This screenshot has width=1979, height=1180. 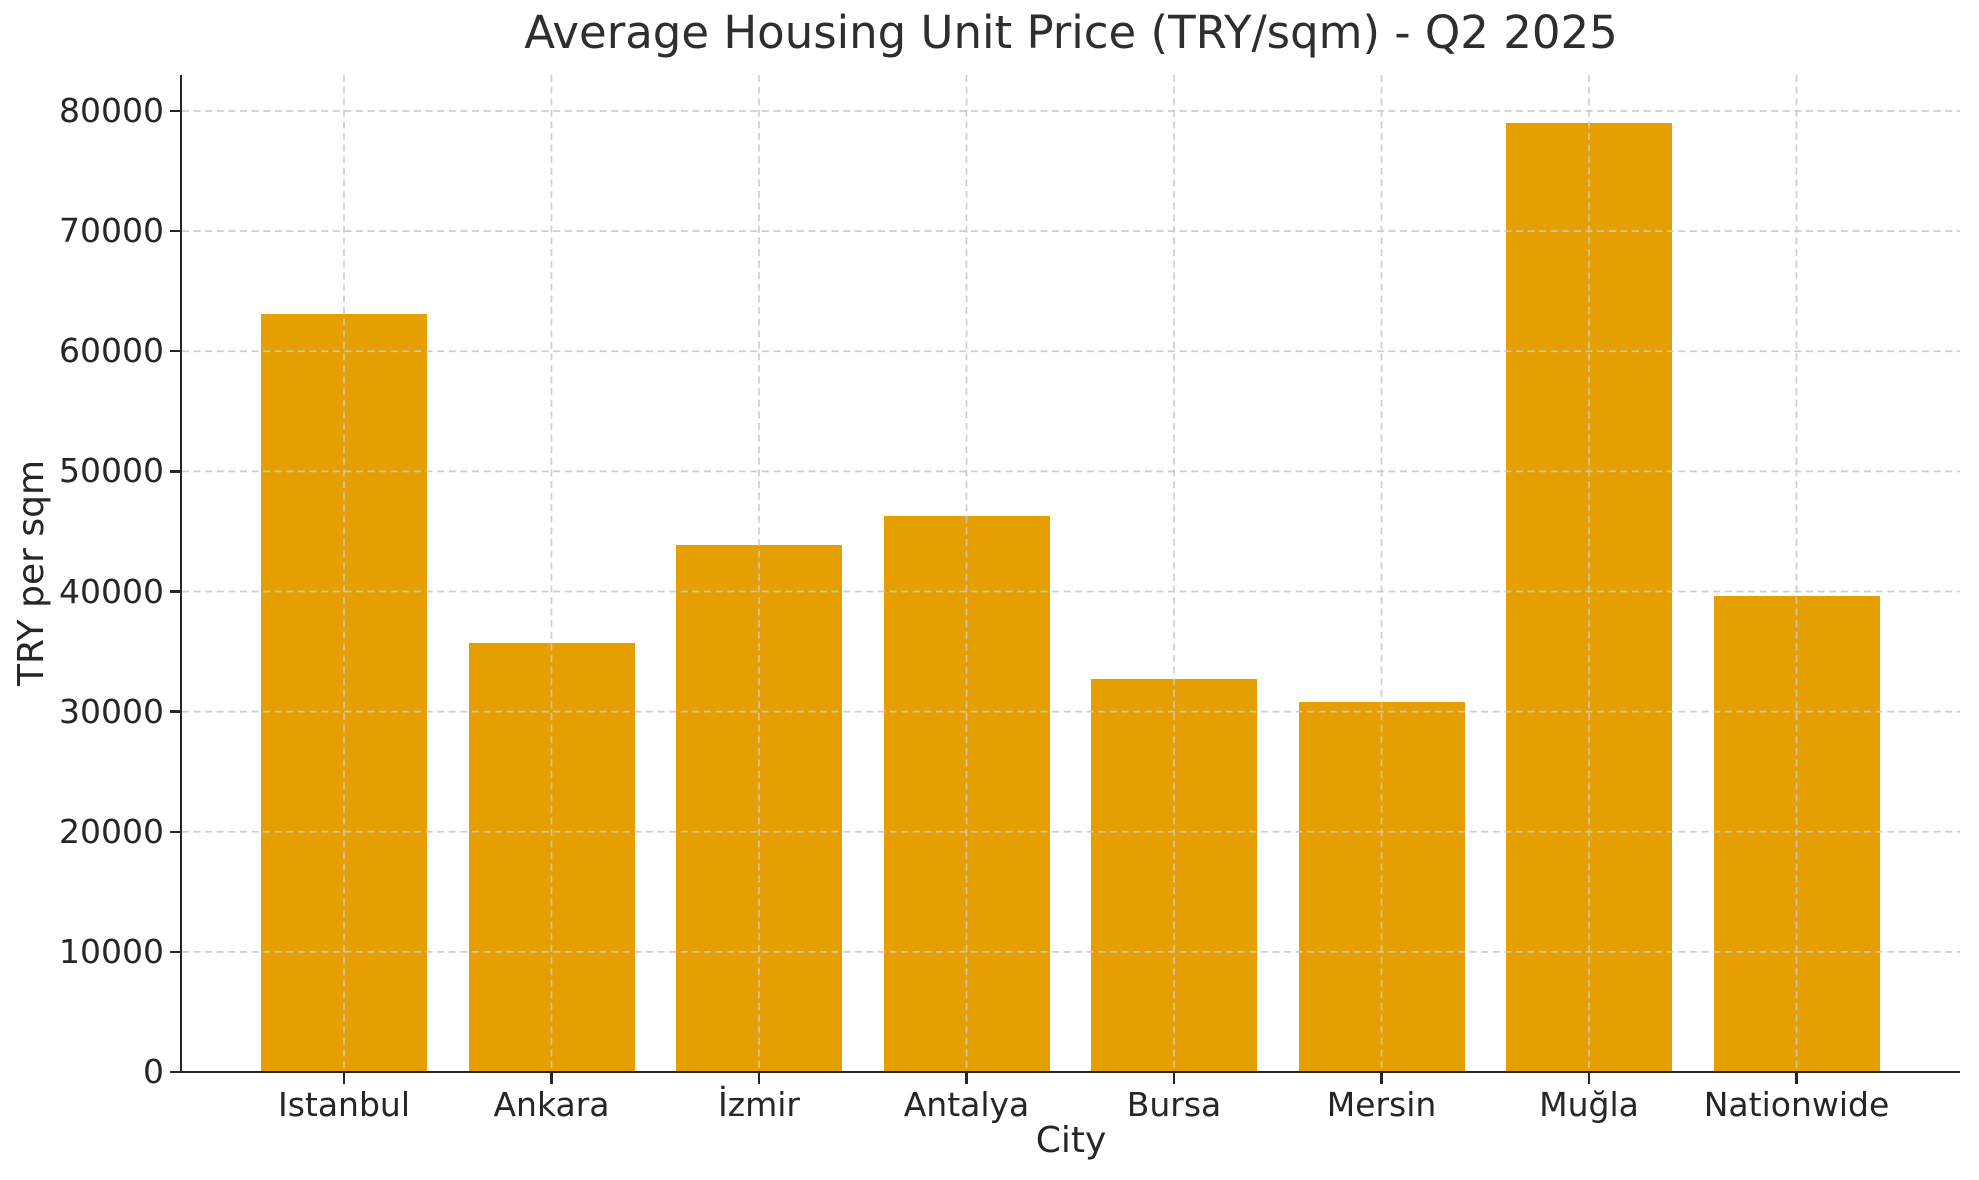 What do you see at coordinates (344, 1104) in the screenshot?
I see `x-tick-label-istanbul: Istanbul` at bounding box center [344, 1104].